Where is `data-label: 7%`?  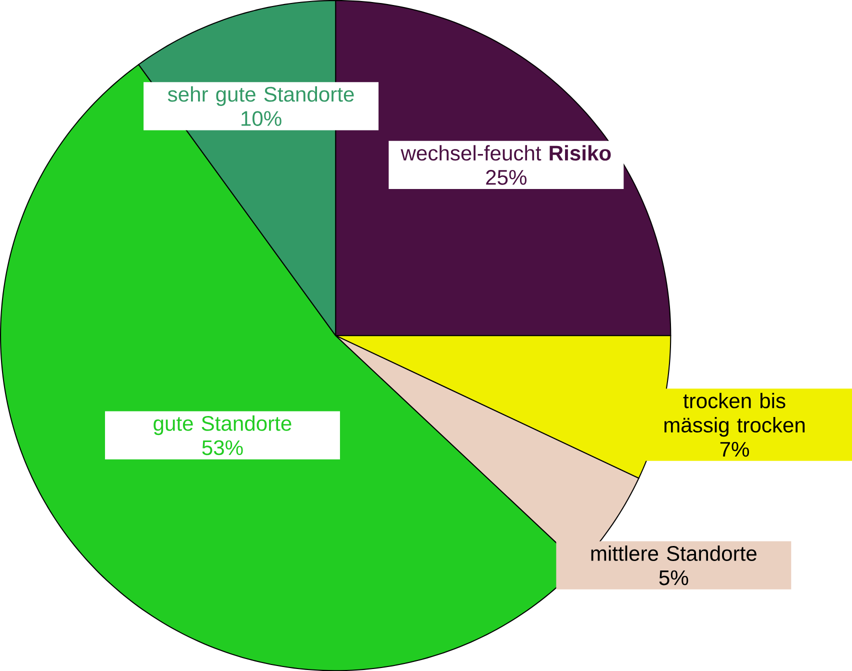 data-label: 7% is located at coordinates (734, 449).